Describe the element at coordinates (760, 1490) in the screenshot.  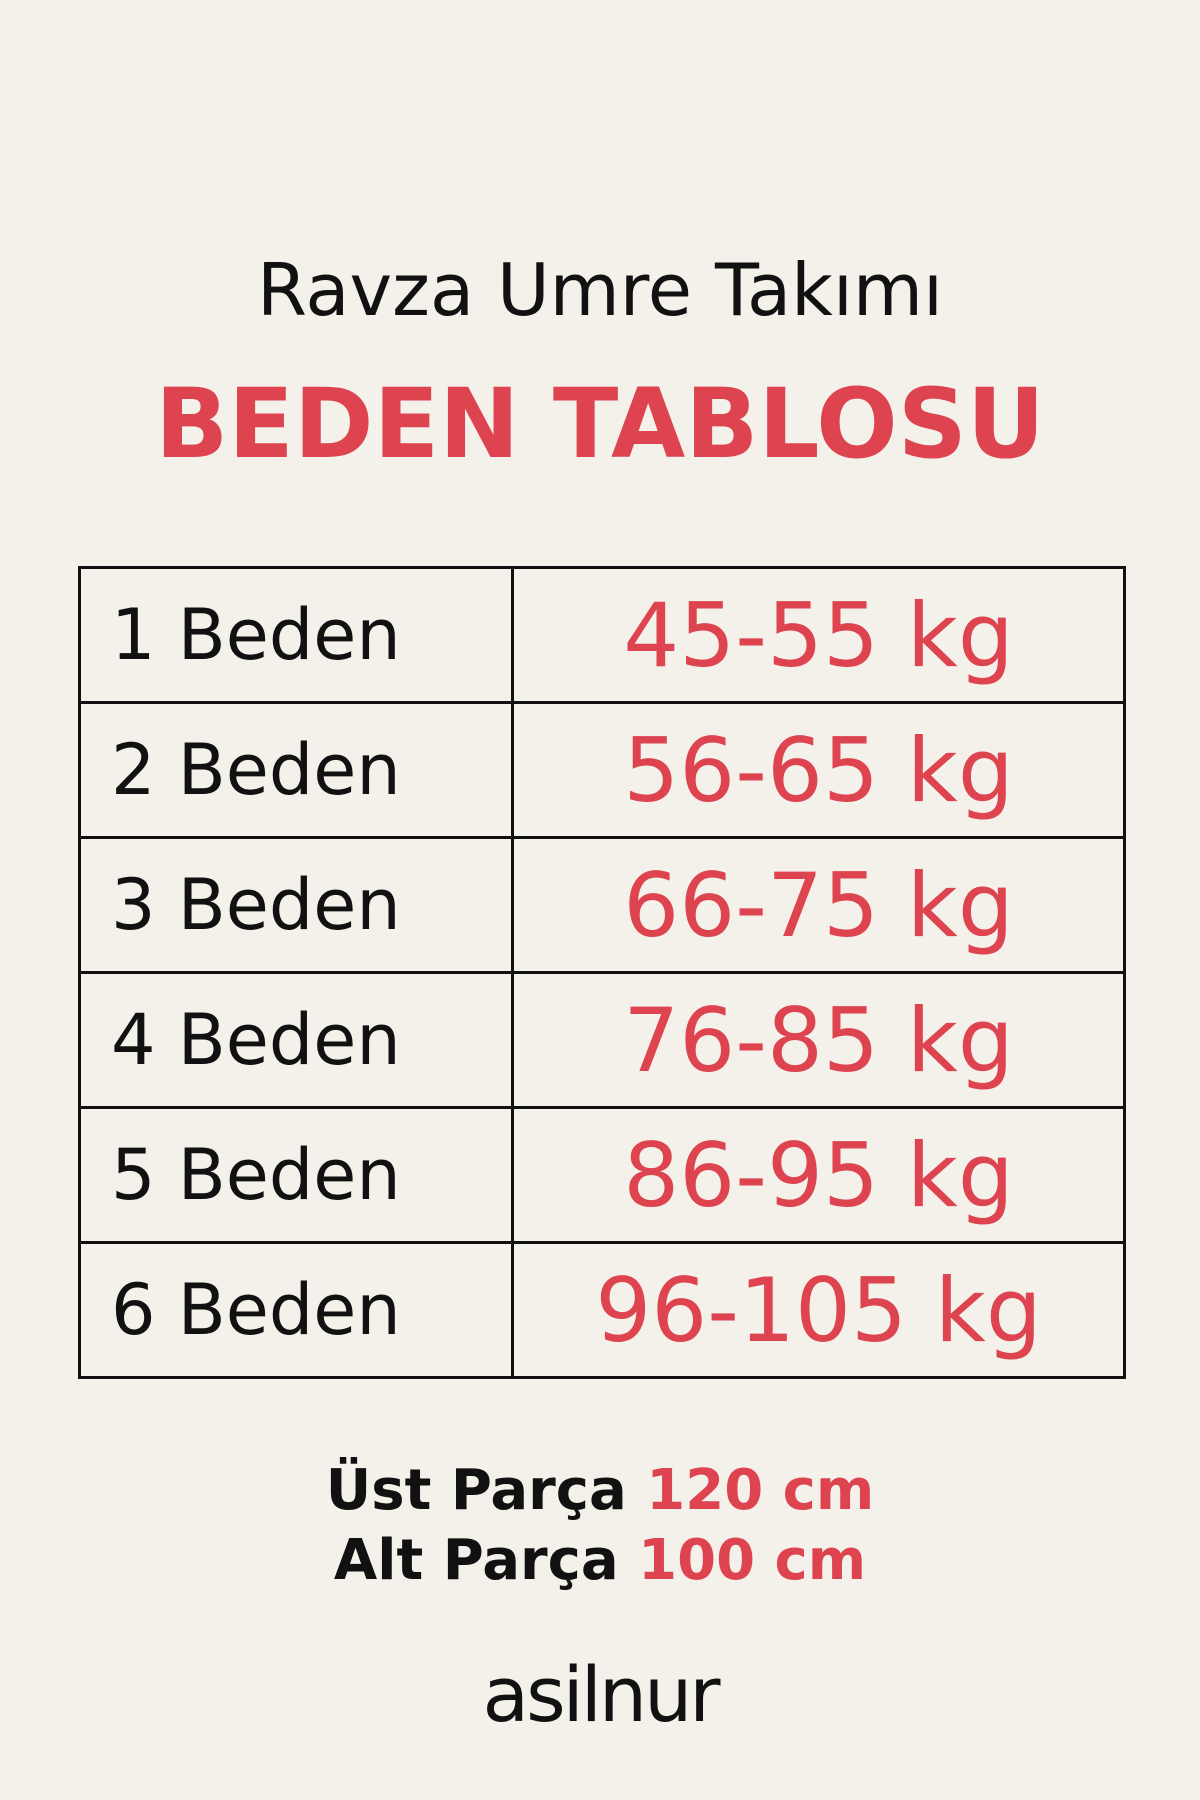
I see `length-value: 120 cm` at that location.